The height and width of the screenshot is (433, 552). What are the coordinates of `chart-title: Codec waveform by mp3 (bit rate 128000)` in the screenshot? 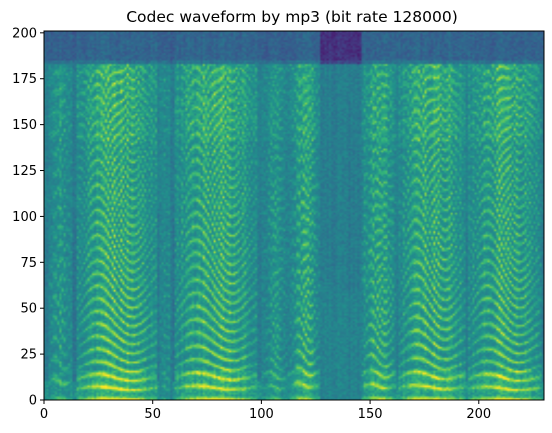 It's located at (292, 17).